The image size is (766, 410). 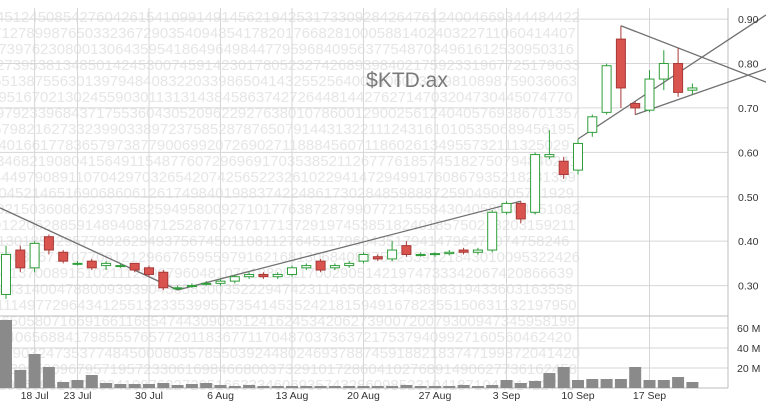 I want to click on volume-axis: 60 M 40 M 20 M, so click(x=748, y=349).